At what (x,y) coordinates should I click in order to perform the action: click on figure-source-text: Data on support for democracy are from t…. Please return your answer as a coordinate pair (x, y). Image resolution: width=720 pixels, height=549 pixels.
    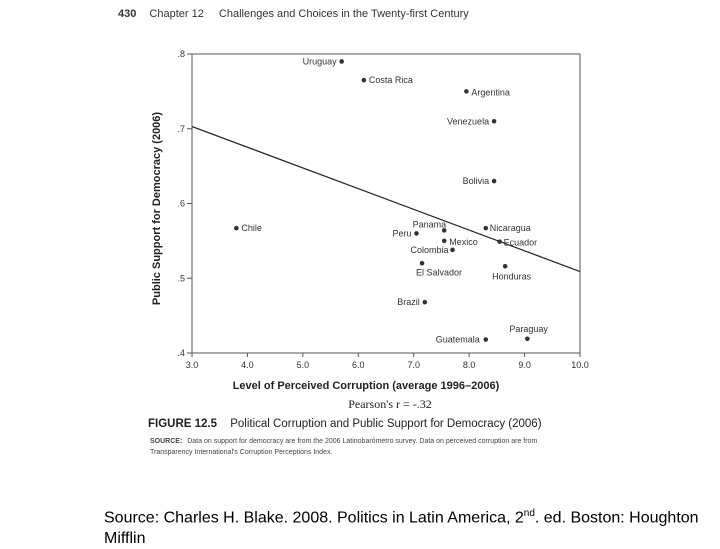
    Looking at the image, I should click on (344, 447).